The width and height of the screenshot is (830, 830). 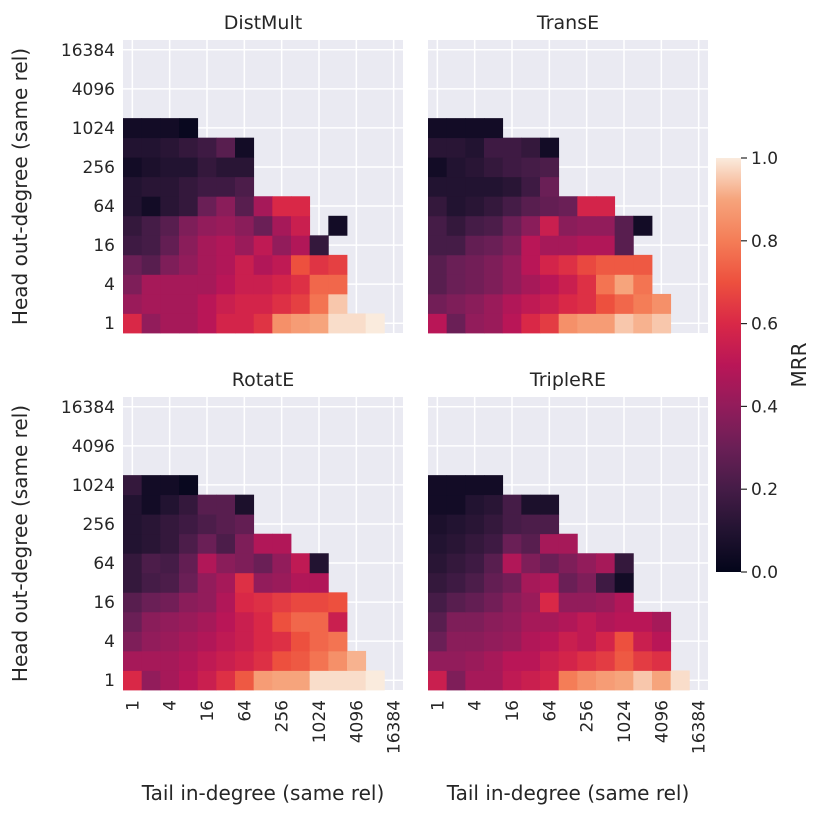 What do you see at coordinates (625, 721) in the screenshot?
I see `x-tick-label: 1024` at bounding box center [625, 721].